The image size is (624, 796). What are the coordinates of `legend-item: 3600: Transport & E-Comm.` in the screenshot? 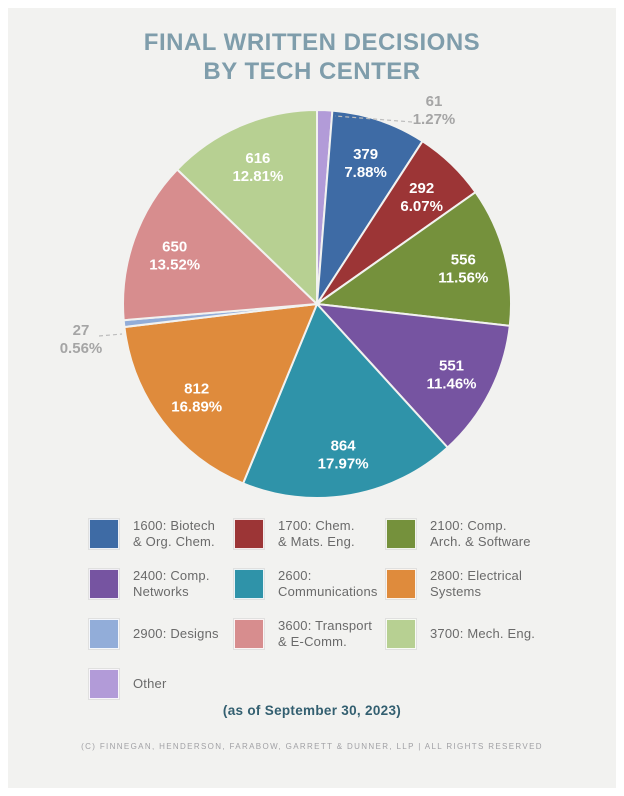 It's located at (310, 634).